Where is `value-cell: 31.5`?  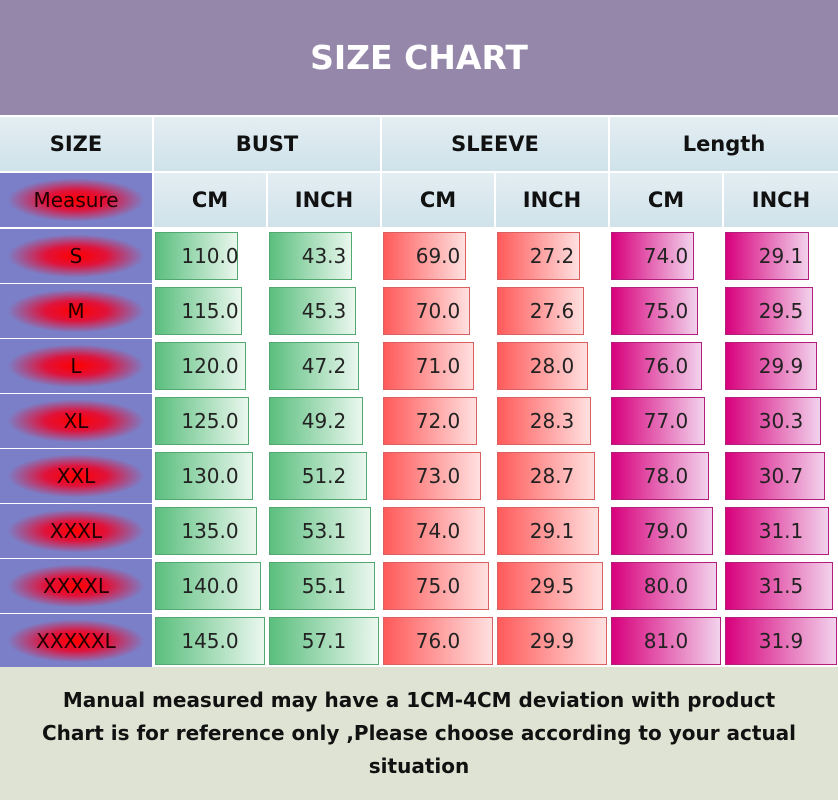 value-cell: 31.5 is located at coordinates (781, 586).